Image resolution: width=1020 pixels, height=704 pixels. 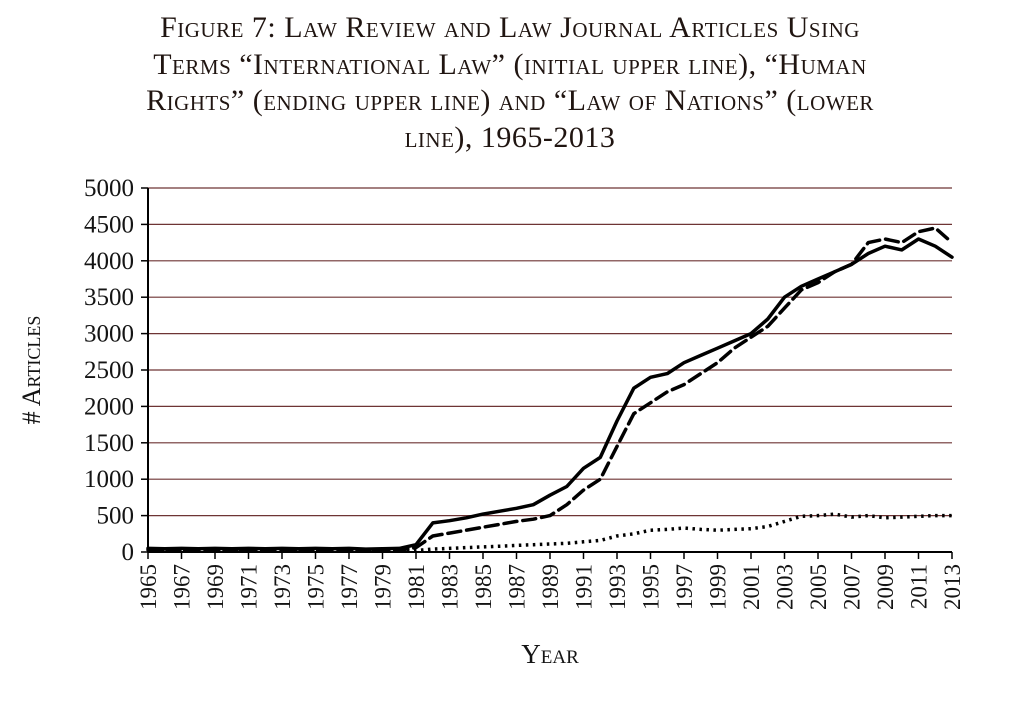 I want to click on xtick-label-2013: 2013, so click(x=952, y=587).